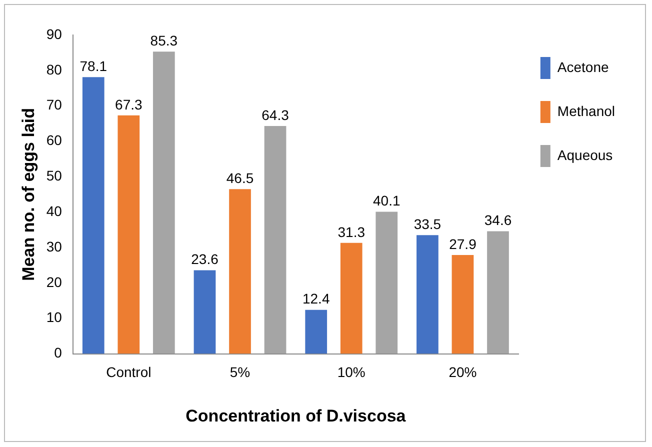  Describe the element at coordinates (164, 40) in the screenshot. I see `data-label: 85.3` at that location.